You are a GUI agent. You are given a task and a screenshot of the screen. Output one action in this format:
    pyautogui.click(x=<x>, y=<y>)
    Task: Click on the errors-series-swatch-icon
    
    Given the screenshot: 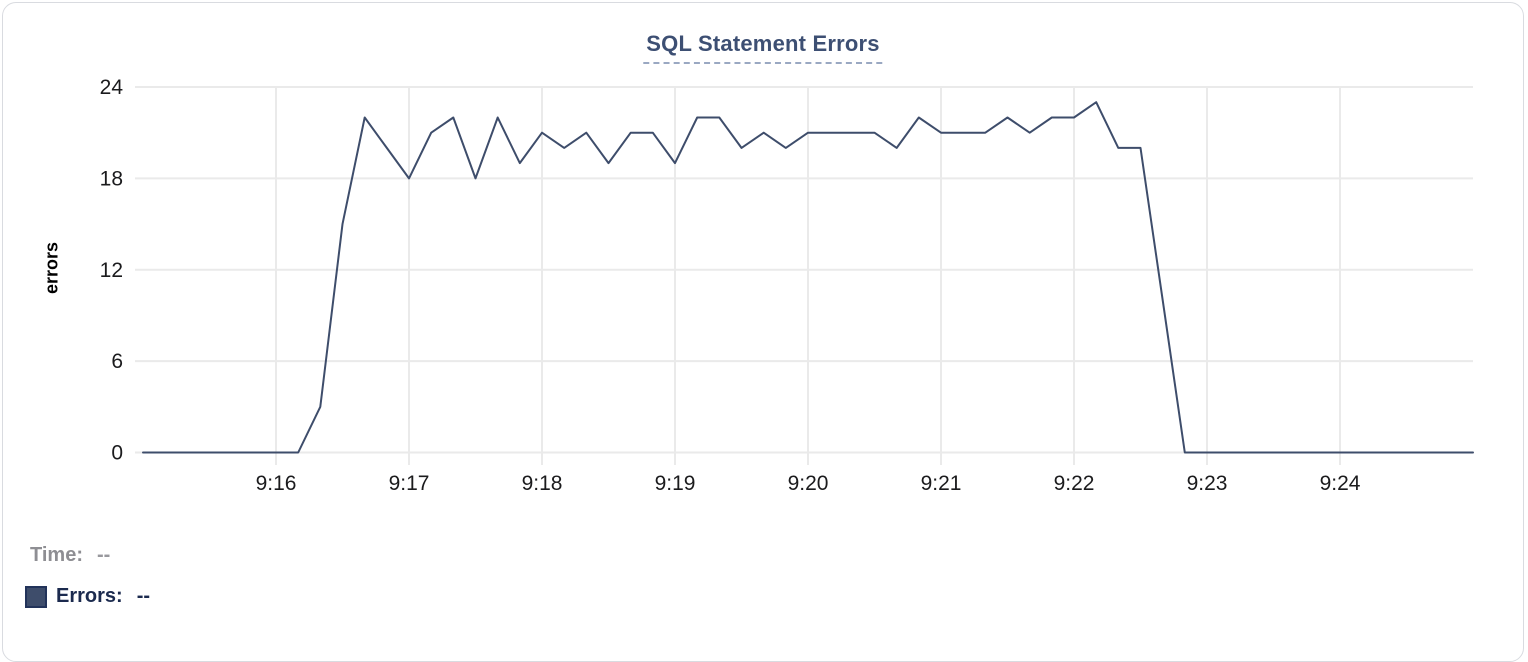 What is the action you would take?
    pyautogui.click(x=36, y=596)
    